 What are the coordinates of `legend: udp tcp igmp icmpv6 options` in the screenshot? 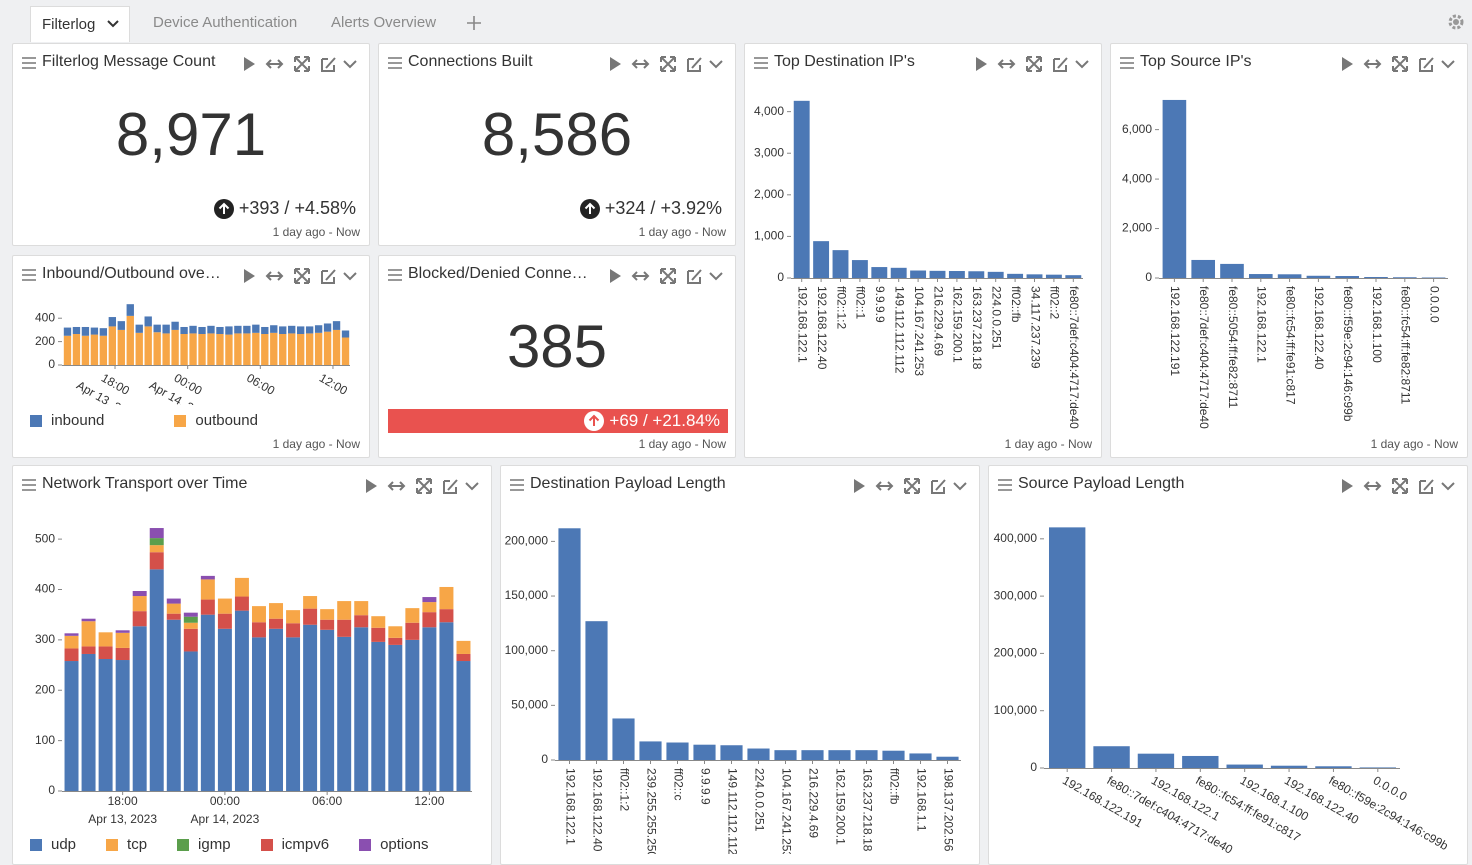 It's located at (229, 844).